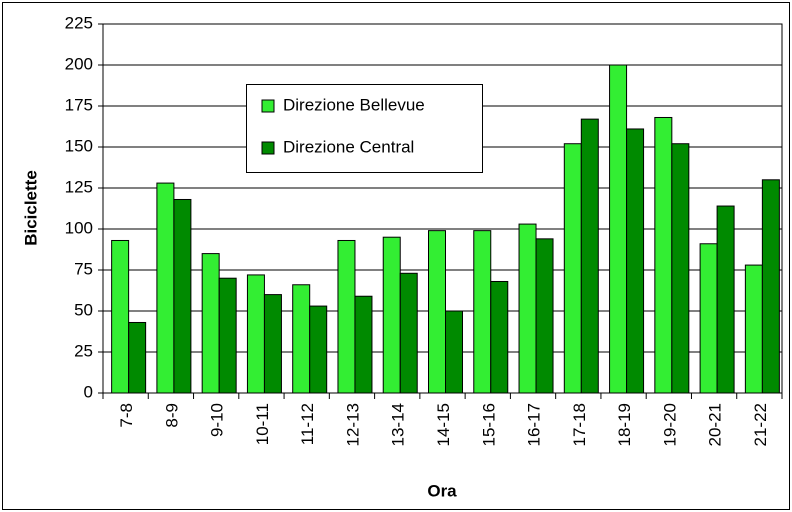 The height and width of the screenshot is (512, 792). I want to click on x-tick-label: 8-9, so click(171, 415).